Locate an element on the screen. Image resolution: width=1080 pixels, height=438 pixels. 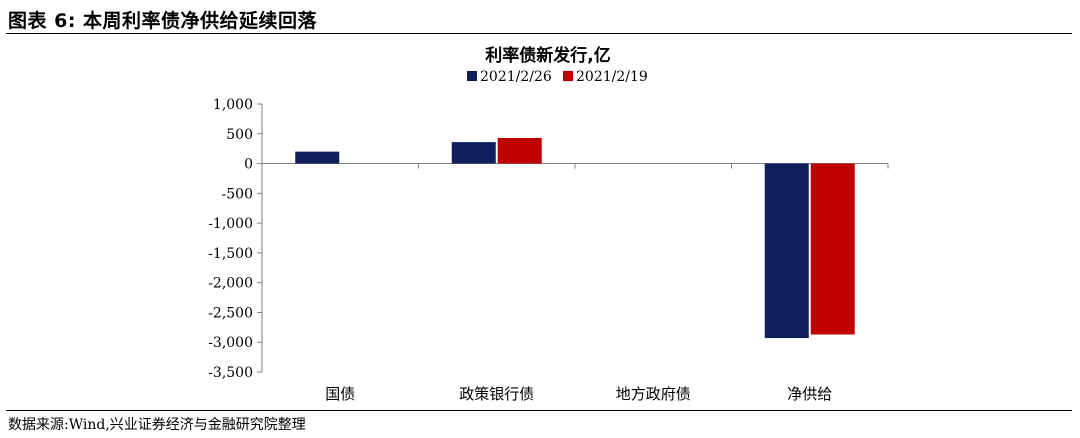
source-note: 数据来源:Wind,兴业证券经济与金融研究院整理 is located at coordinates (157, 425).